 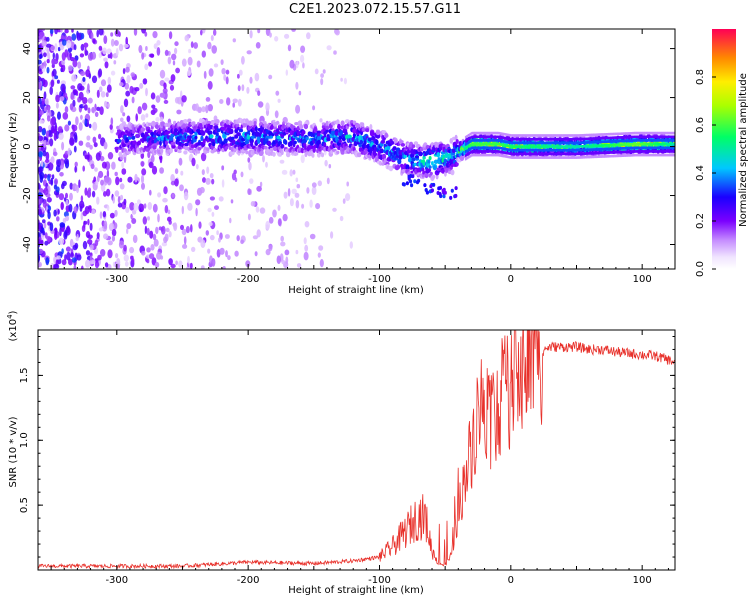 I want to click on colorbar-tick-label: 0.4, so click(x=700, y=173).